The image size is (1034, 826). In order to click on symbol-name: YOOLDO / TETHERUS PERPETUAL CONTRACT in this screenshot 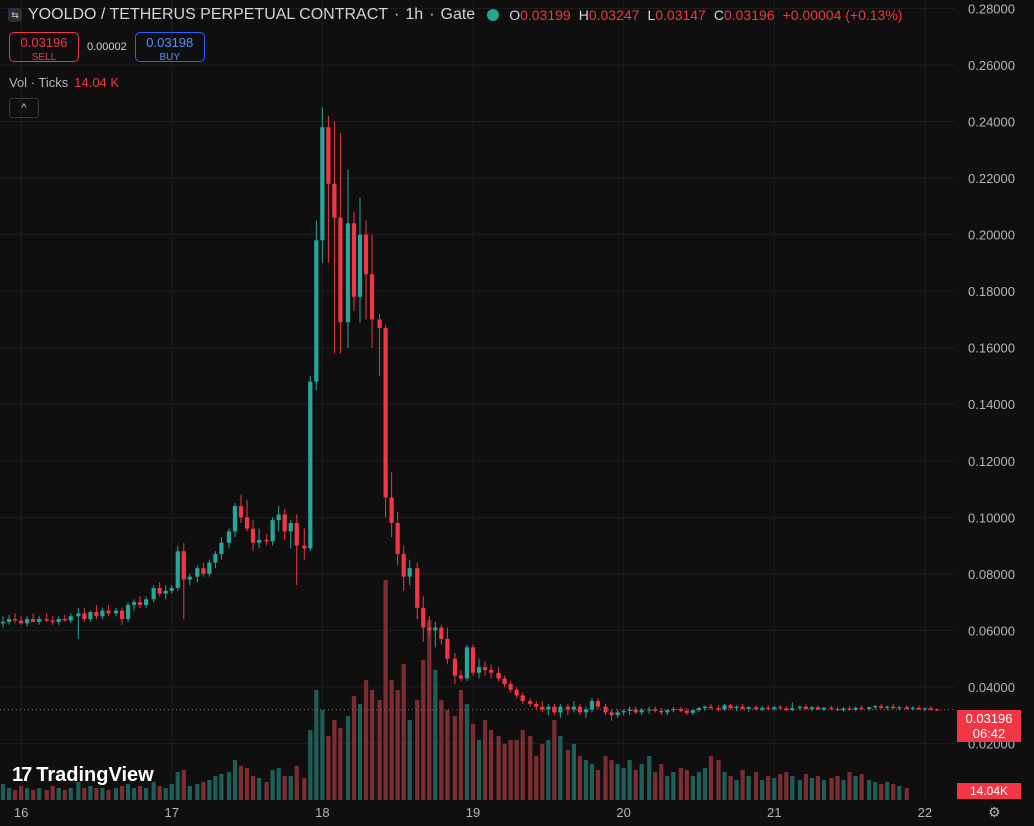, I will do `click(208, 14)`.